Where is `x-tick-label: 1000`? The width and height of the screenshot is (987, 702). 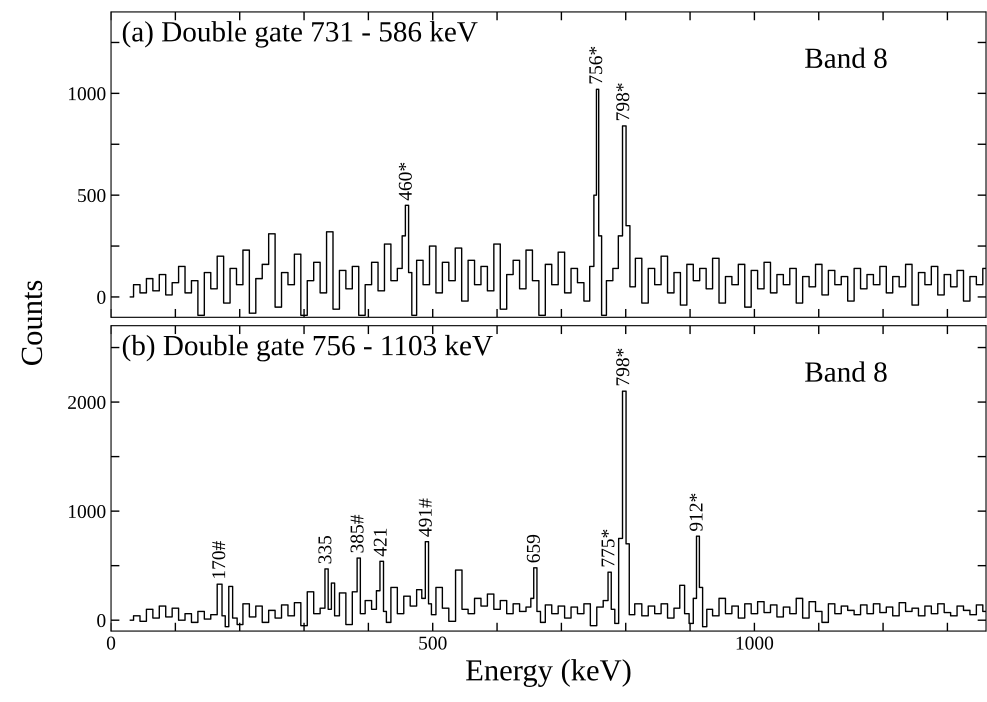
x-tick-label: 1000 is located at coordinates (755, 643).